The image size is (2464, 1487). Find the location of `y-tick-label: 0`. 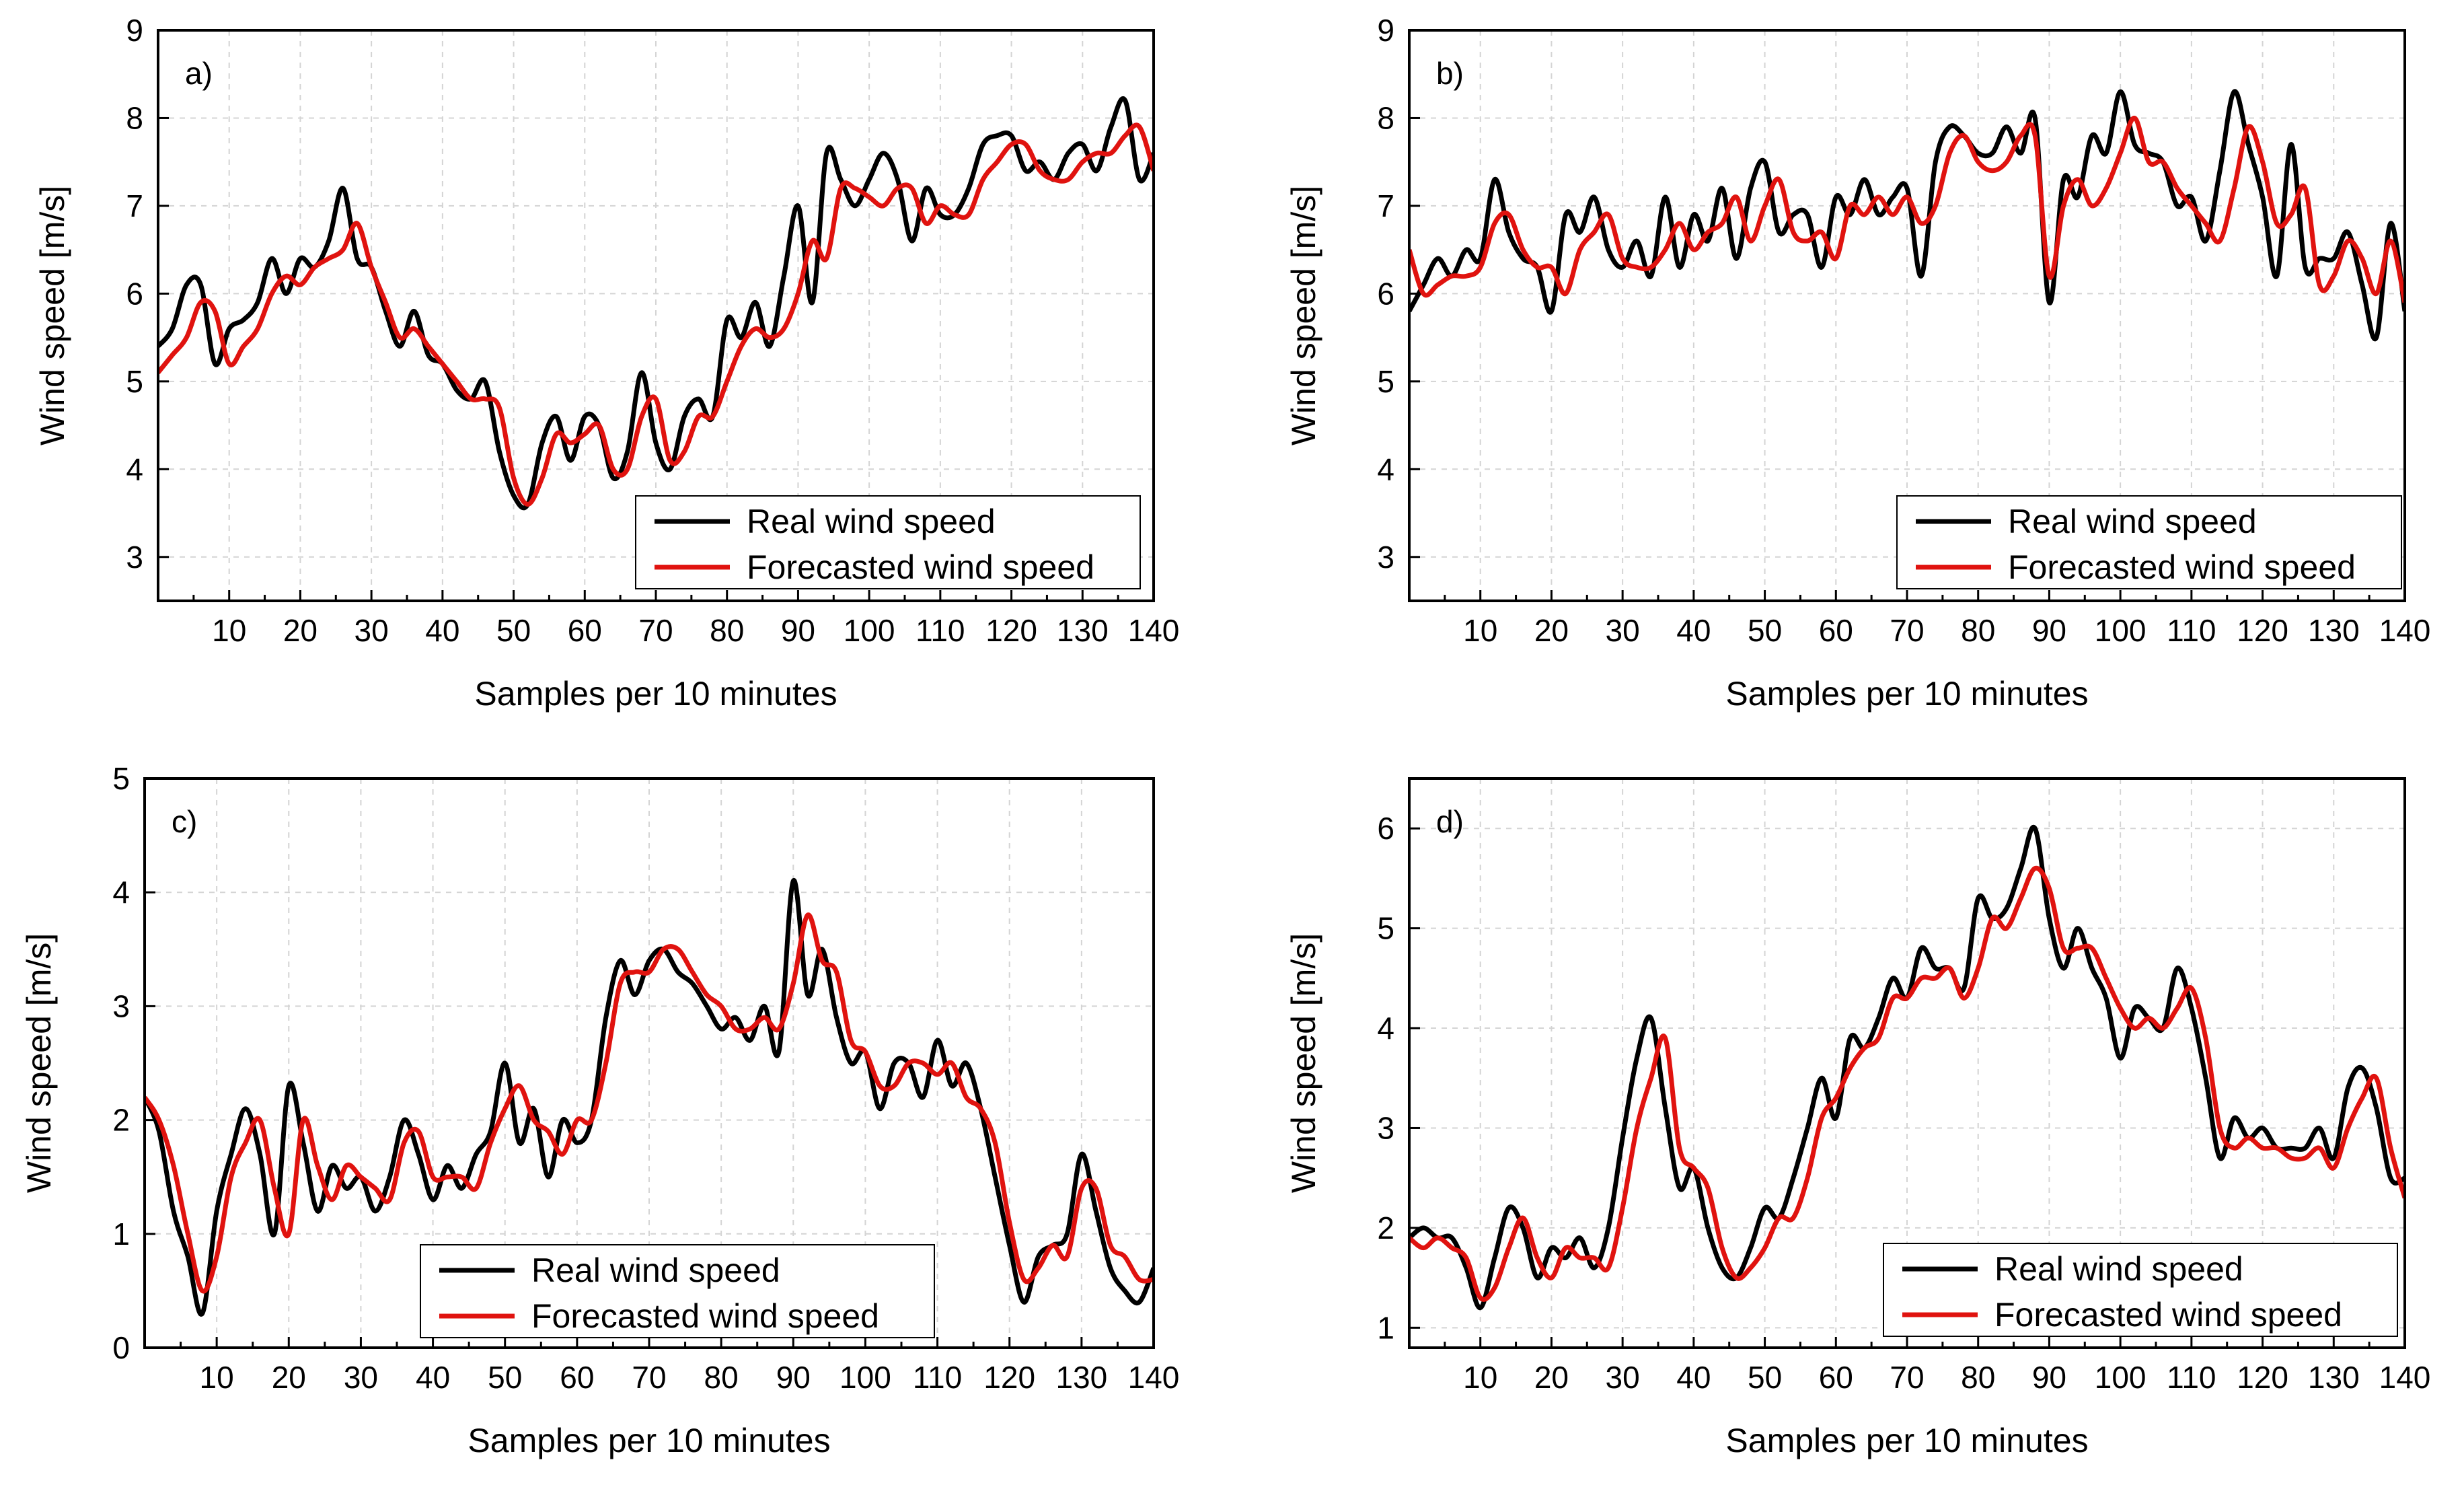

y-tick-label: 0 is located at coordinates (121, 1347).